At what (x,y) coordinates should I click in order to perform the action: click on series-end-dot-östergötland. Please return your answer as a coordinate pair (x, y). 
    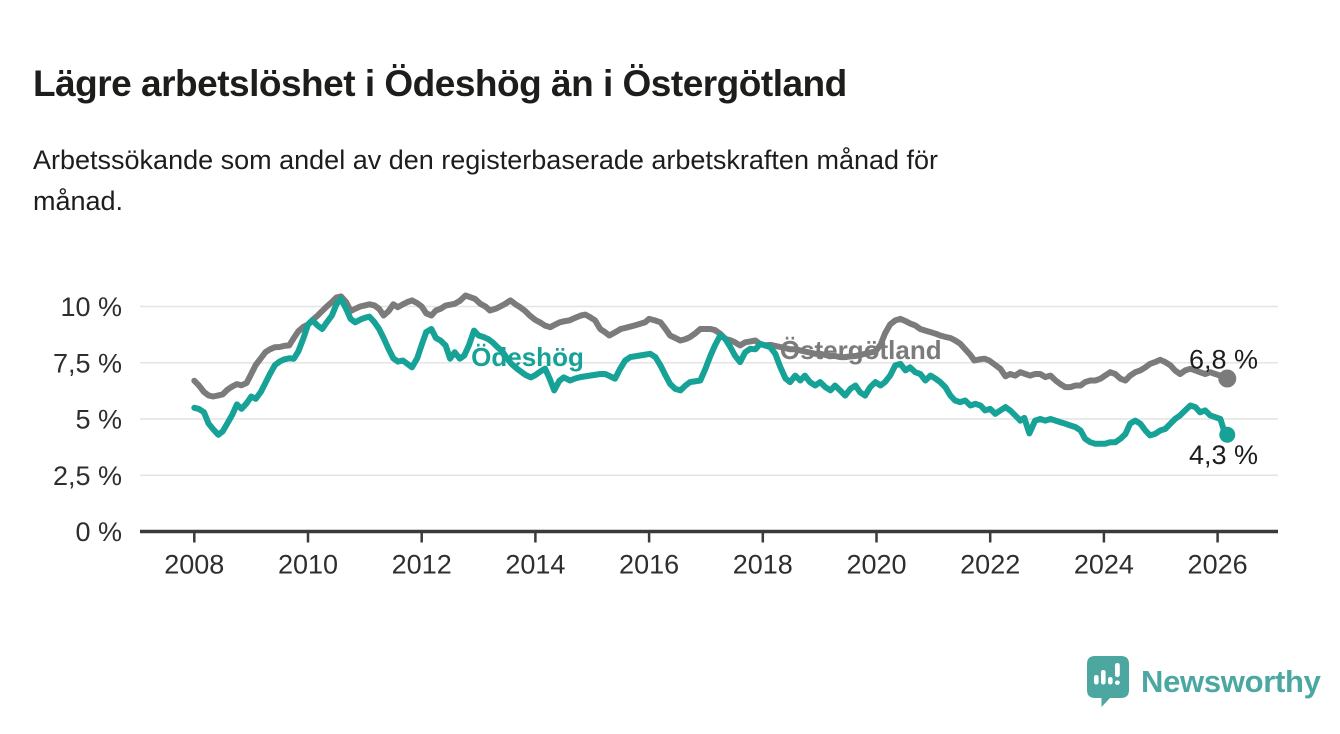
    Looking at the image, I should click on (1227, 378).